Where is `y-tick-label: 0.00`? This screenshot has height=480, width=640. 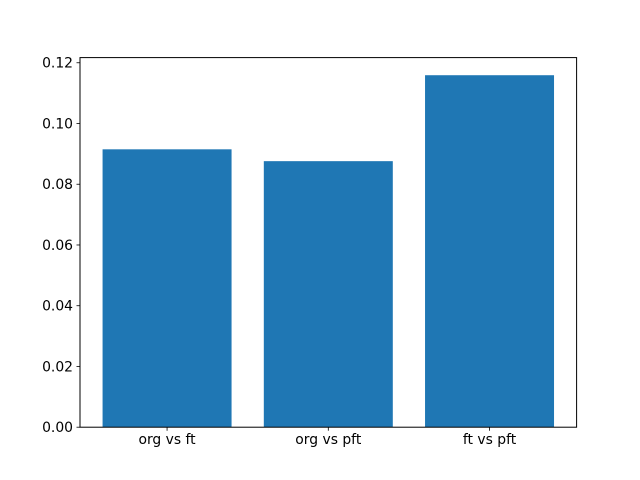
y-tick-label: 0.00 is located at coordinates (57, 428).